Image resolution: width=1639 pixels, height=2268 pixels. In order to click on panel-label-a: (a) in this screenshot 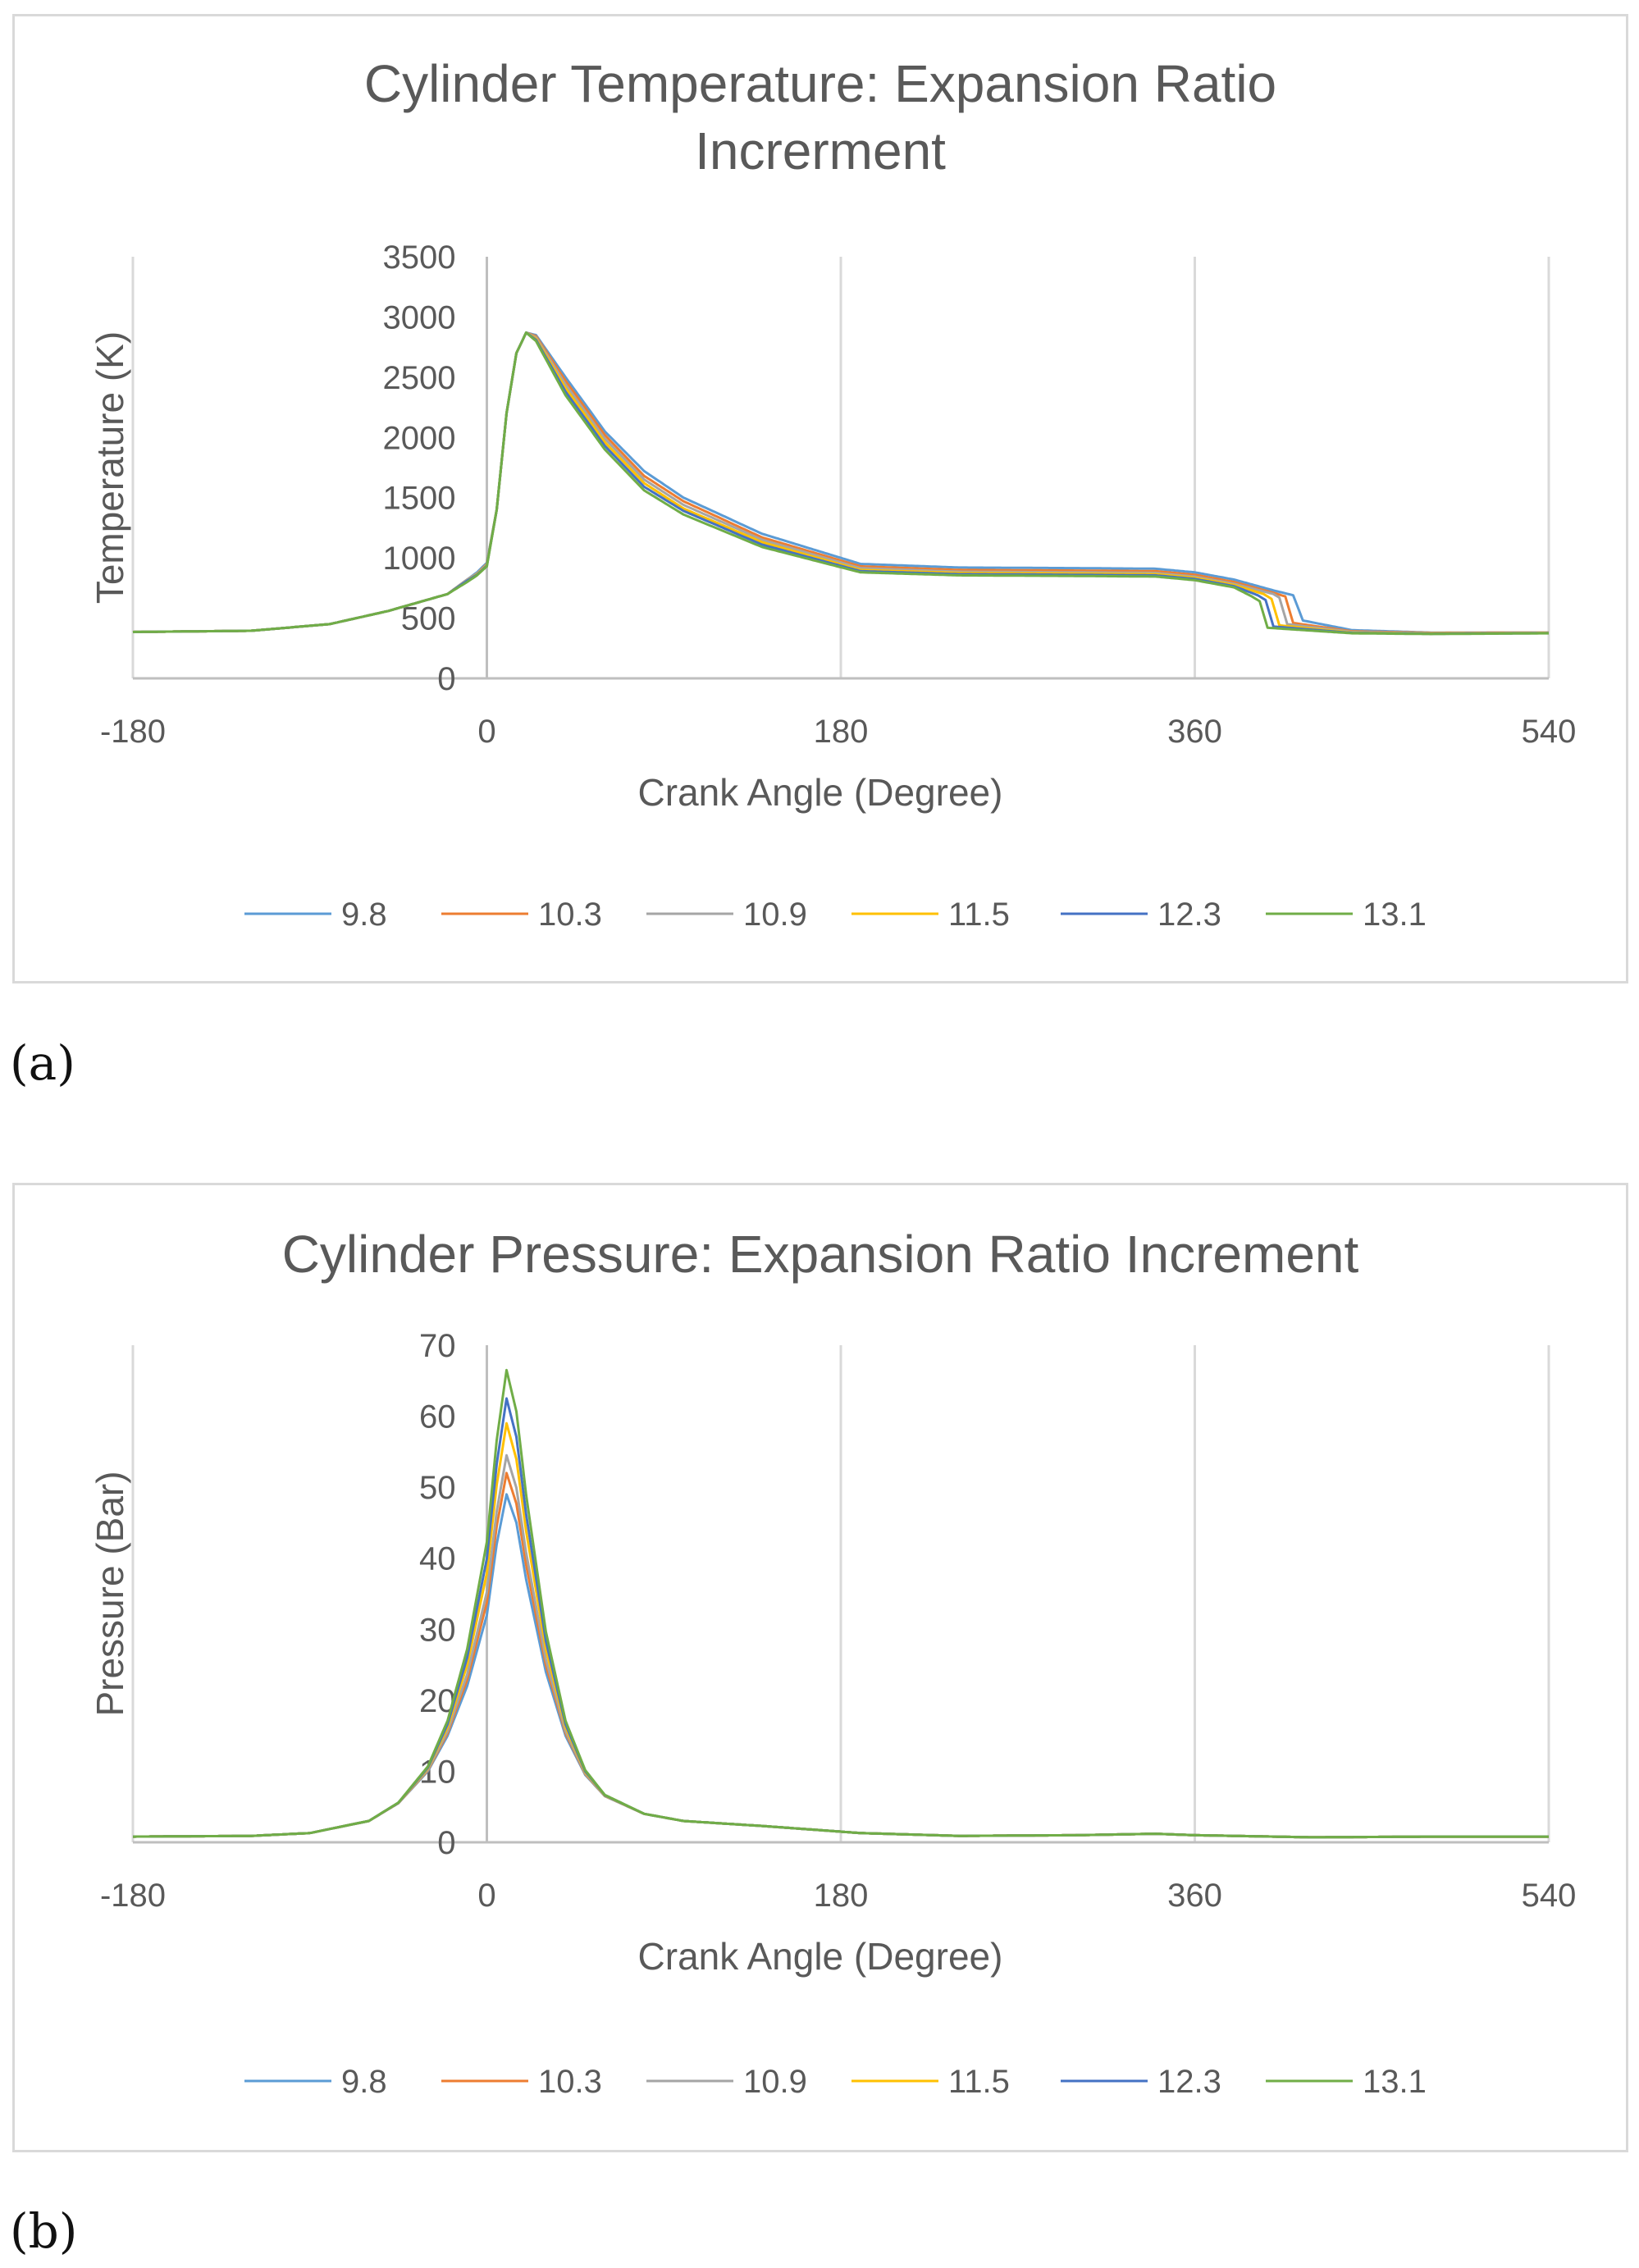, I will do `click(42, 1063)`.